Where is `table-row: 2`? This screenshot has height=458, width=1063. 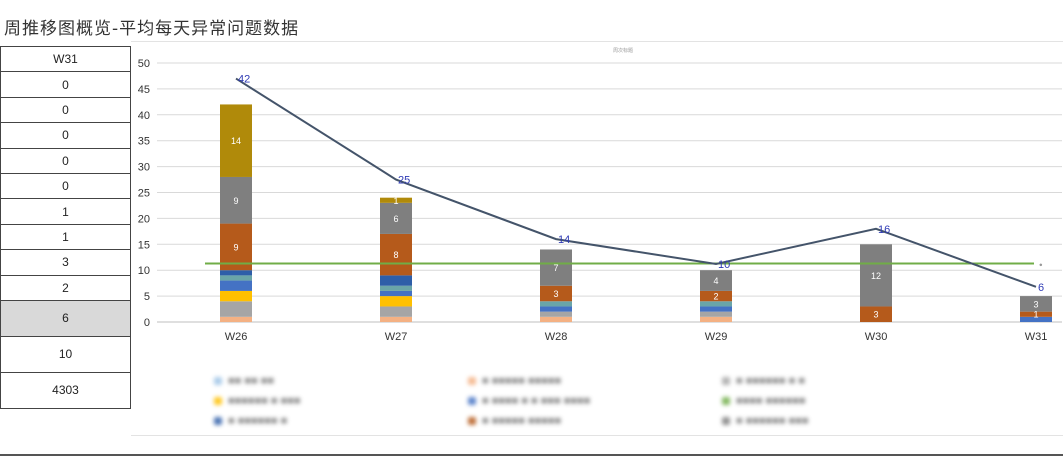 table-row: 2 is located at coordinates (65, 287).